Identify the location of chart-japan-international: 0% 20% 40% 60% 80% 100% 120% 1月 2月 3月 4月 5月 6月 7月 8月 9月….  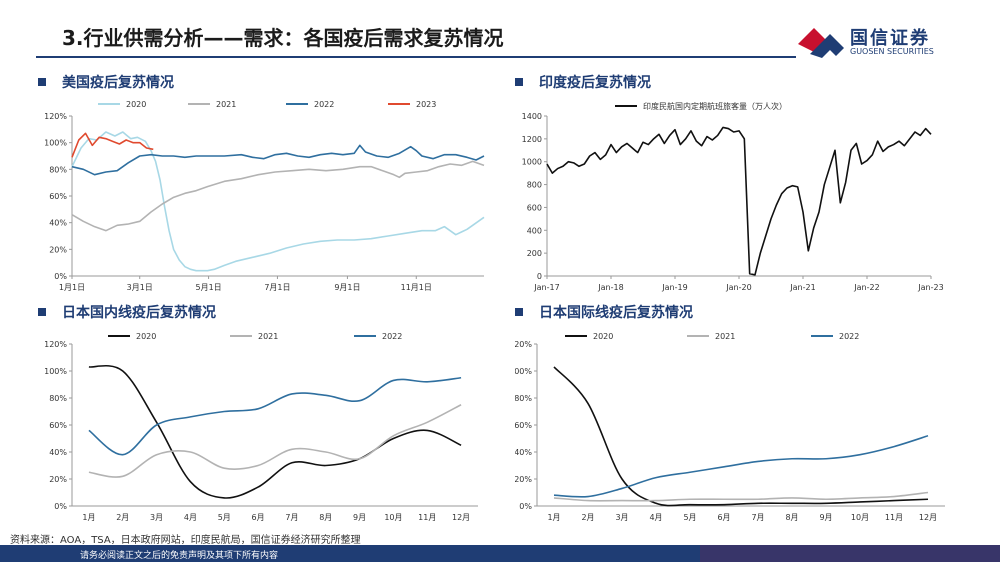
(730, 427).